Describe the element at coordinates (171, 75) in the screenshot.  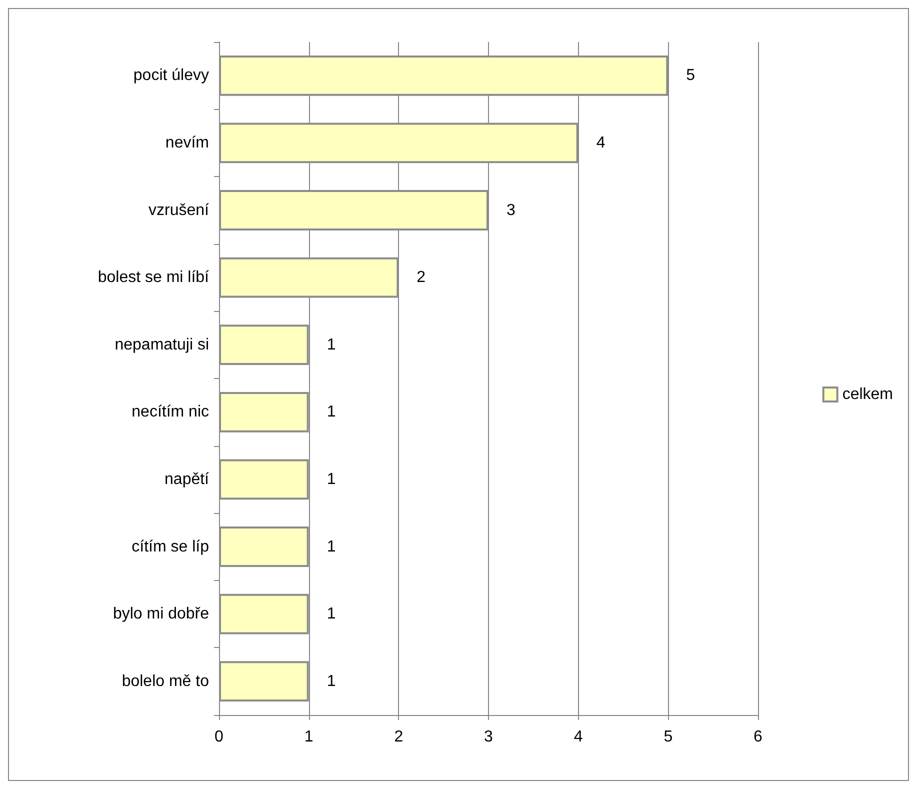
I see `y-tick-label: pocit úlevy` at that location.